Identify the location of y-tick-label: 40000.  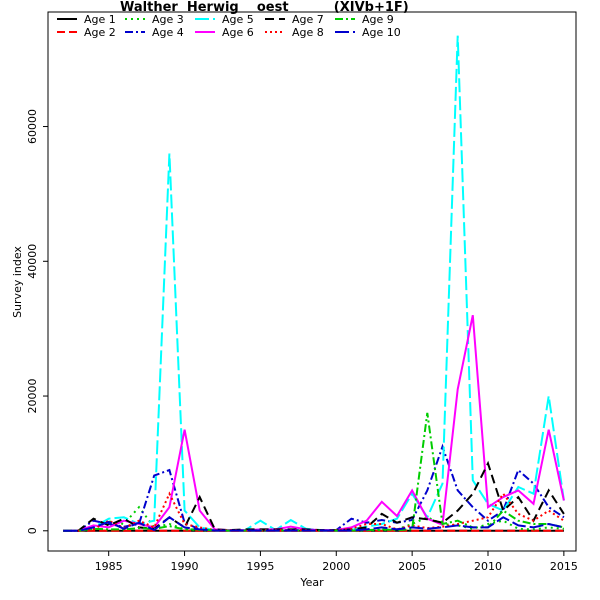
(32, 261).